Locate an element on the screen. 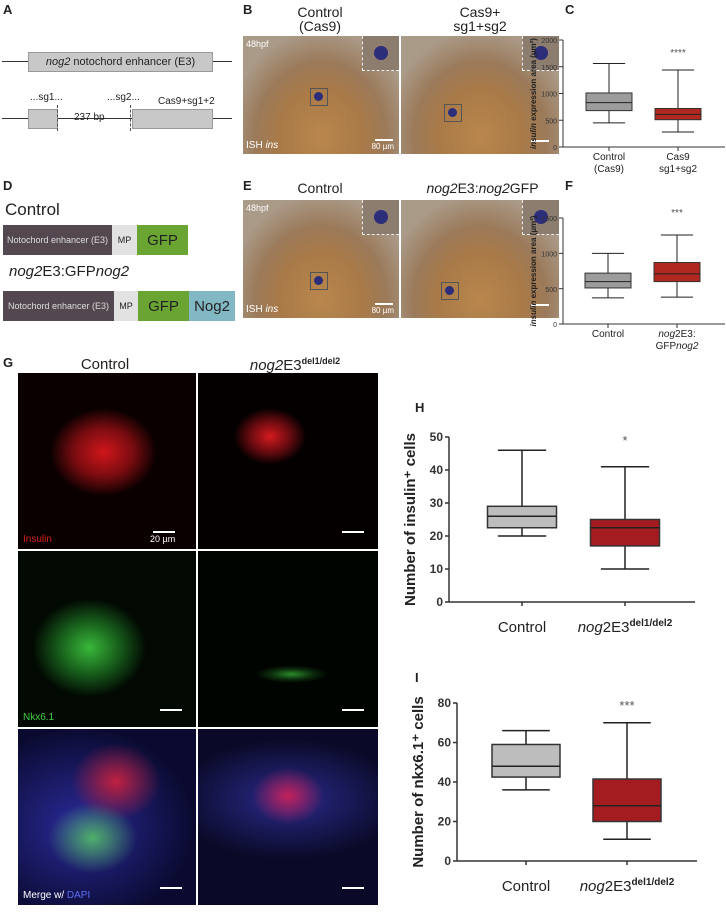  x-tick-label: nog2E3del1/del2 is located at coordinates (627, 886).